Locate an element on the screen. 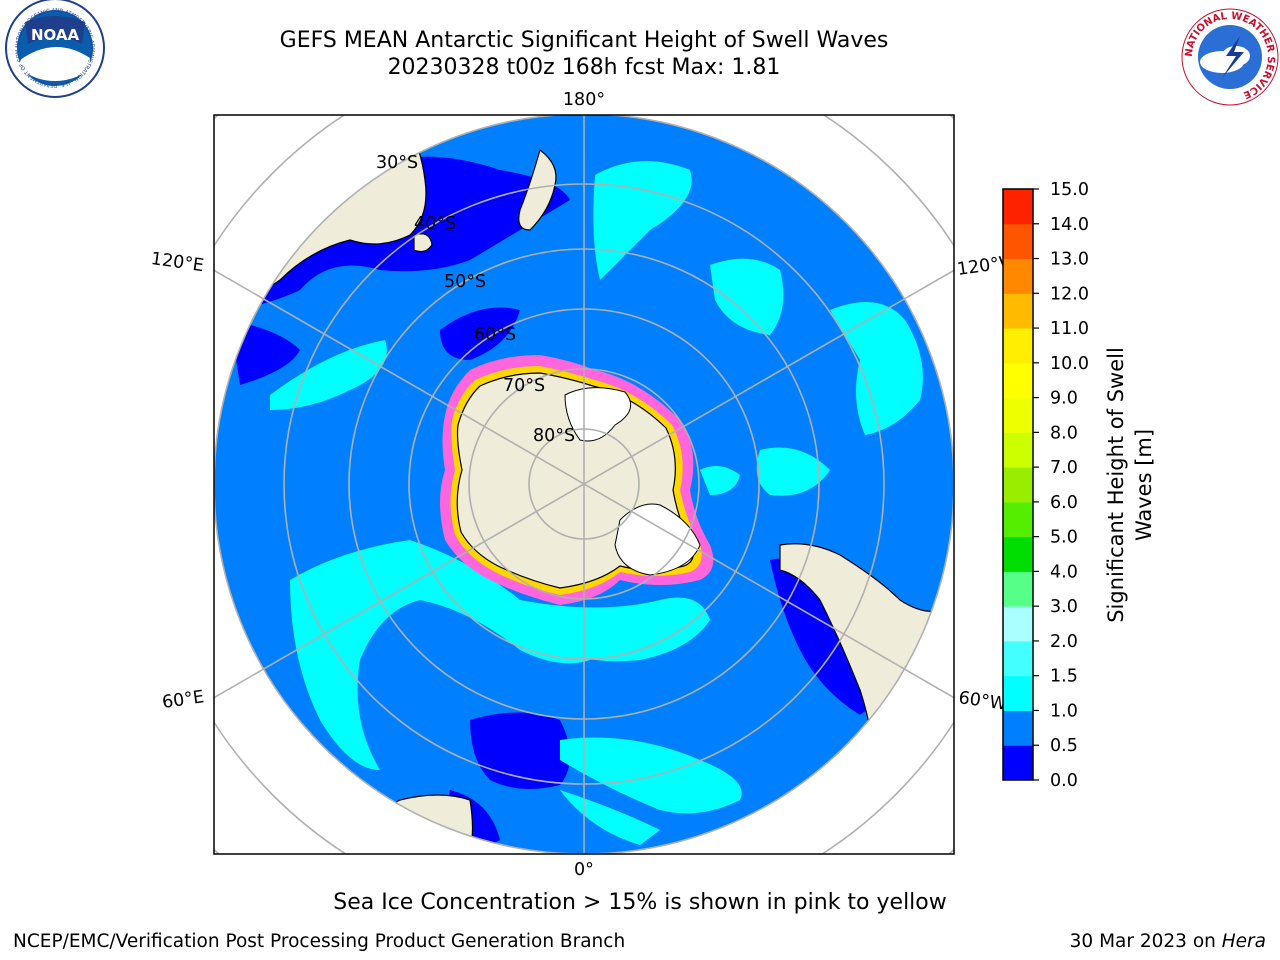  lon-label-upper-left: 120°E is located at coordinates (177, 262).